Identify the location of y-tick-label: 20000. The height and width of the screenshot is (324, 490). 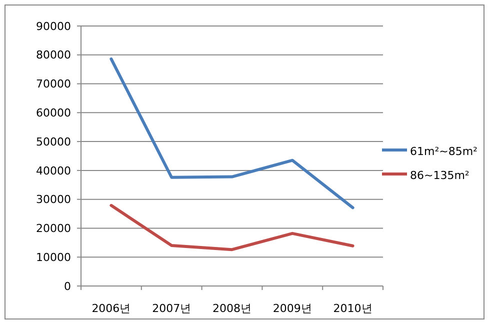
(53, 229).